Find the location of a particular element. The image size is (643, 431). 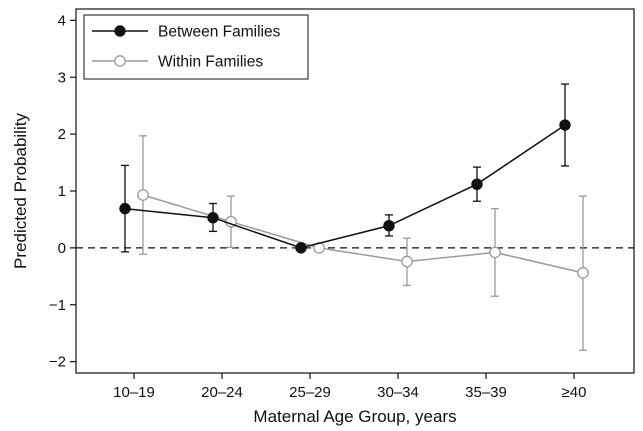

y-axis-title: Predicted Probability is located at coordinates (20, 191).